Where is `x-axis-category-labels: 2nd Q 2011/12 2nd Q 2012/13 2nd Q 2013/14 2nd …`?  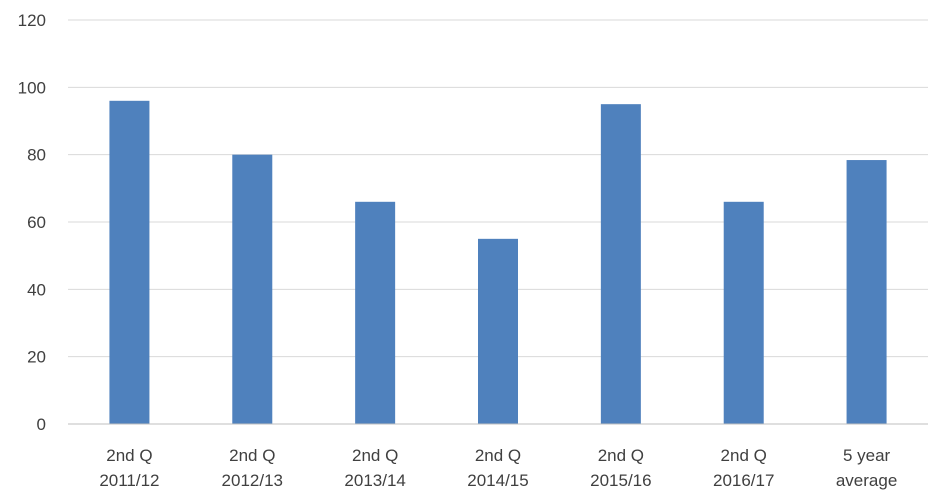
x-axis-category-labels: 2nd Q 2011/12 2nd Q 2012/13 2nd Q 2013/14 2nd … is located at coordinates (498, 468).